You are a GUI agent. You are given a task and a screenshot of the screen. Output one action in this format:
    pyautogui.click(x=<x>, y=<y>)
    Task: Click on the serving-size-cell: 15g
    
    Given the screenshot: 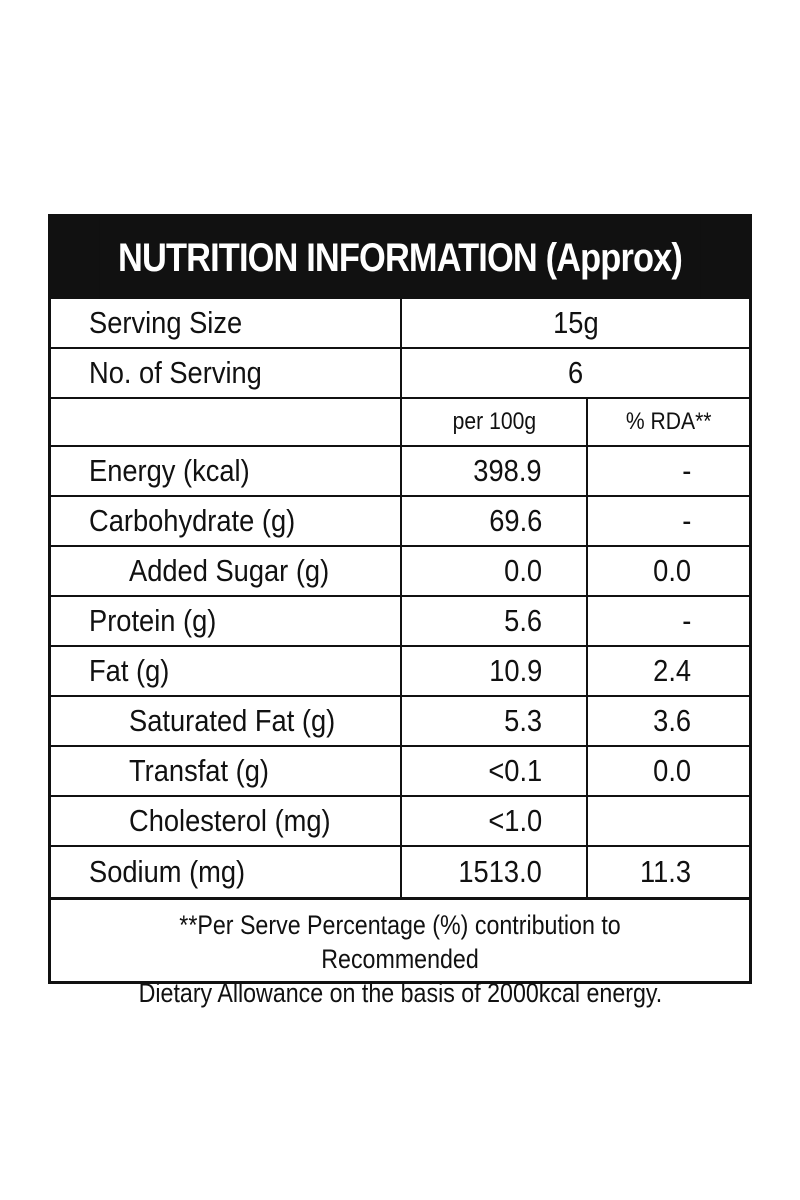 What is the action you would take?
    pyautogui.click(x=575, y=324)
    